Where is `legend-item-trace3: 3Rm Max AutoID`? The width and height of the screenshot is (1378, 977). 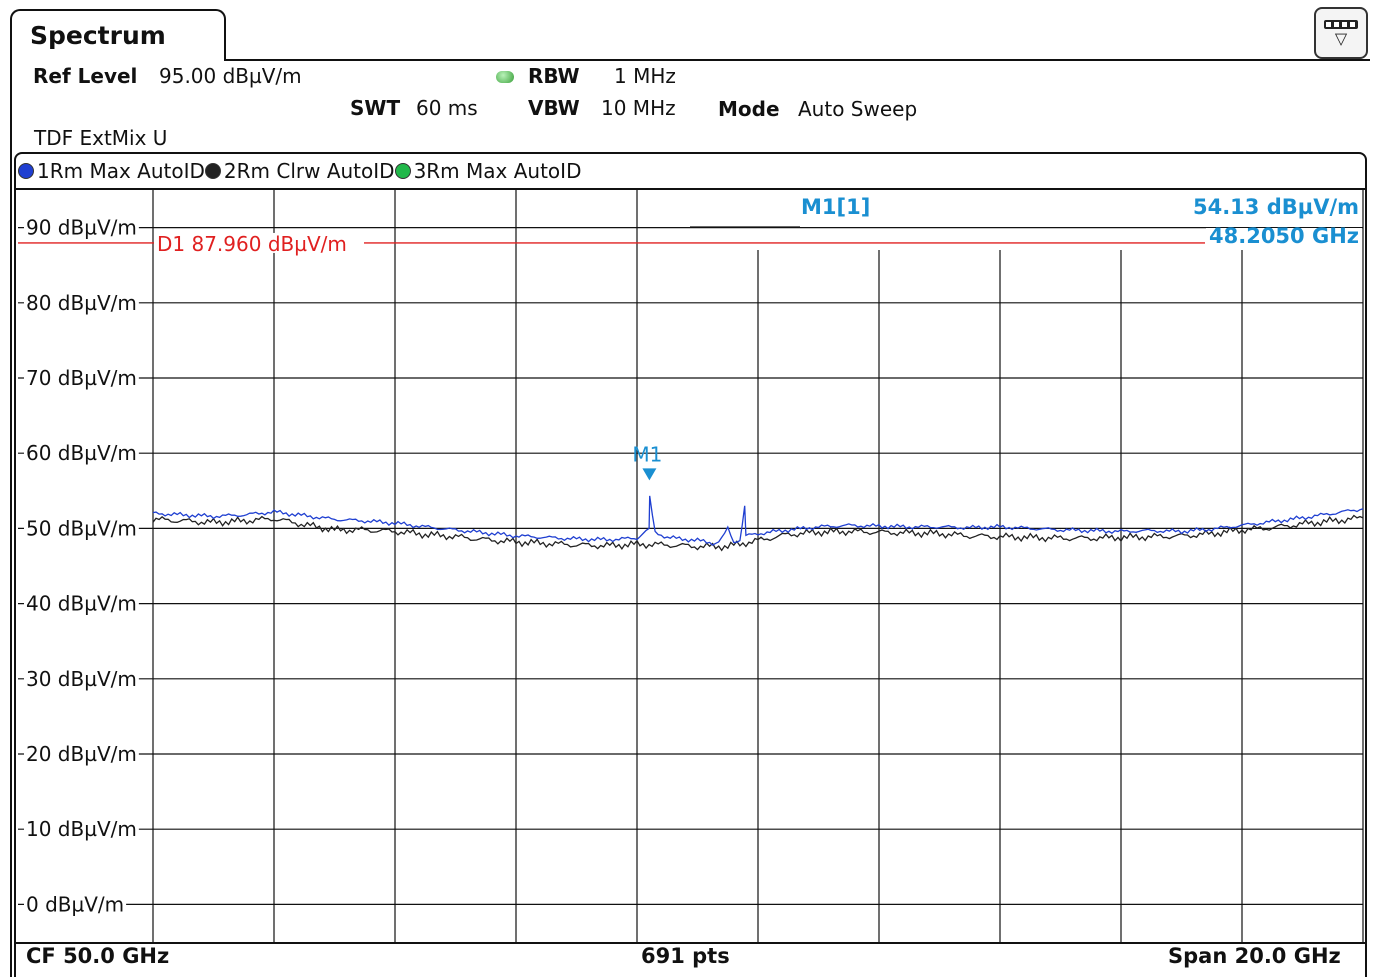
legend-item-trace3: 3Rm Max AutoID is located at coordinates (488, 171).